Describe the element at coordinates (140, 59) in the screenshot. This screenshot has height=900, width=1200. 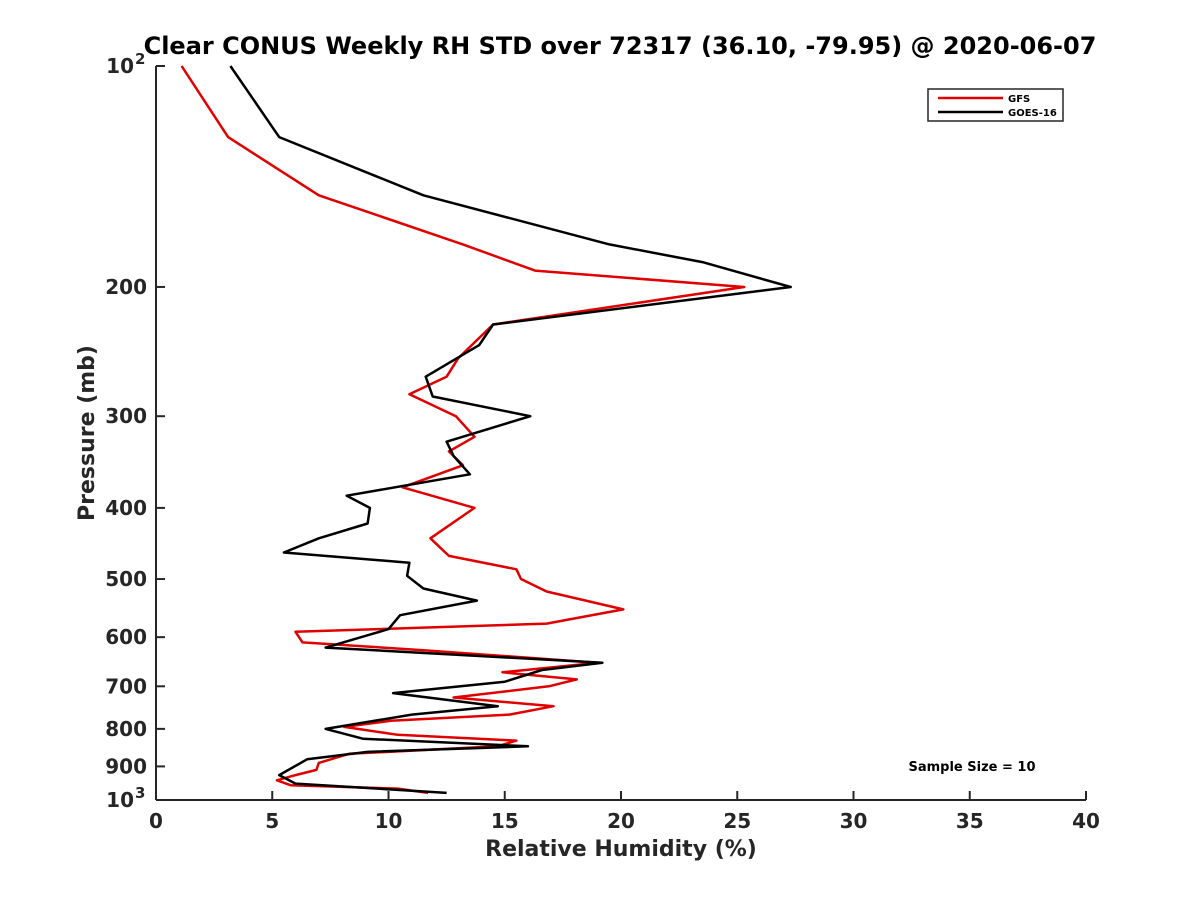
I see `y-tick-exponent: 2` at that location.